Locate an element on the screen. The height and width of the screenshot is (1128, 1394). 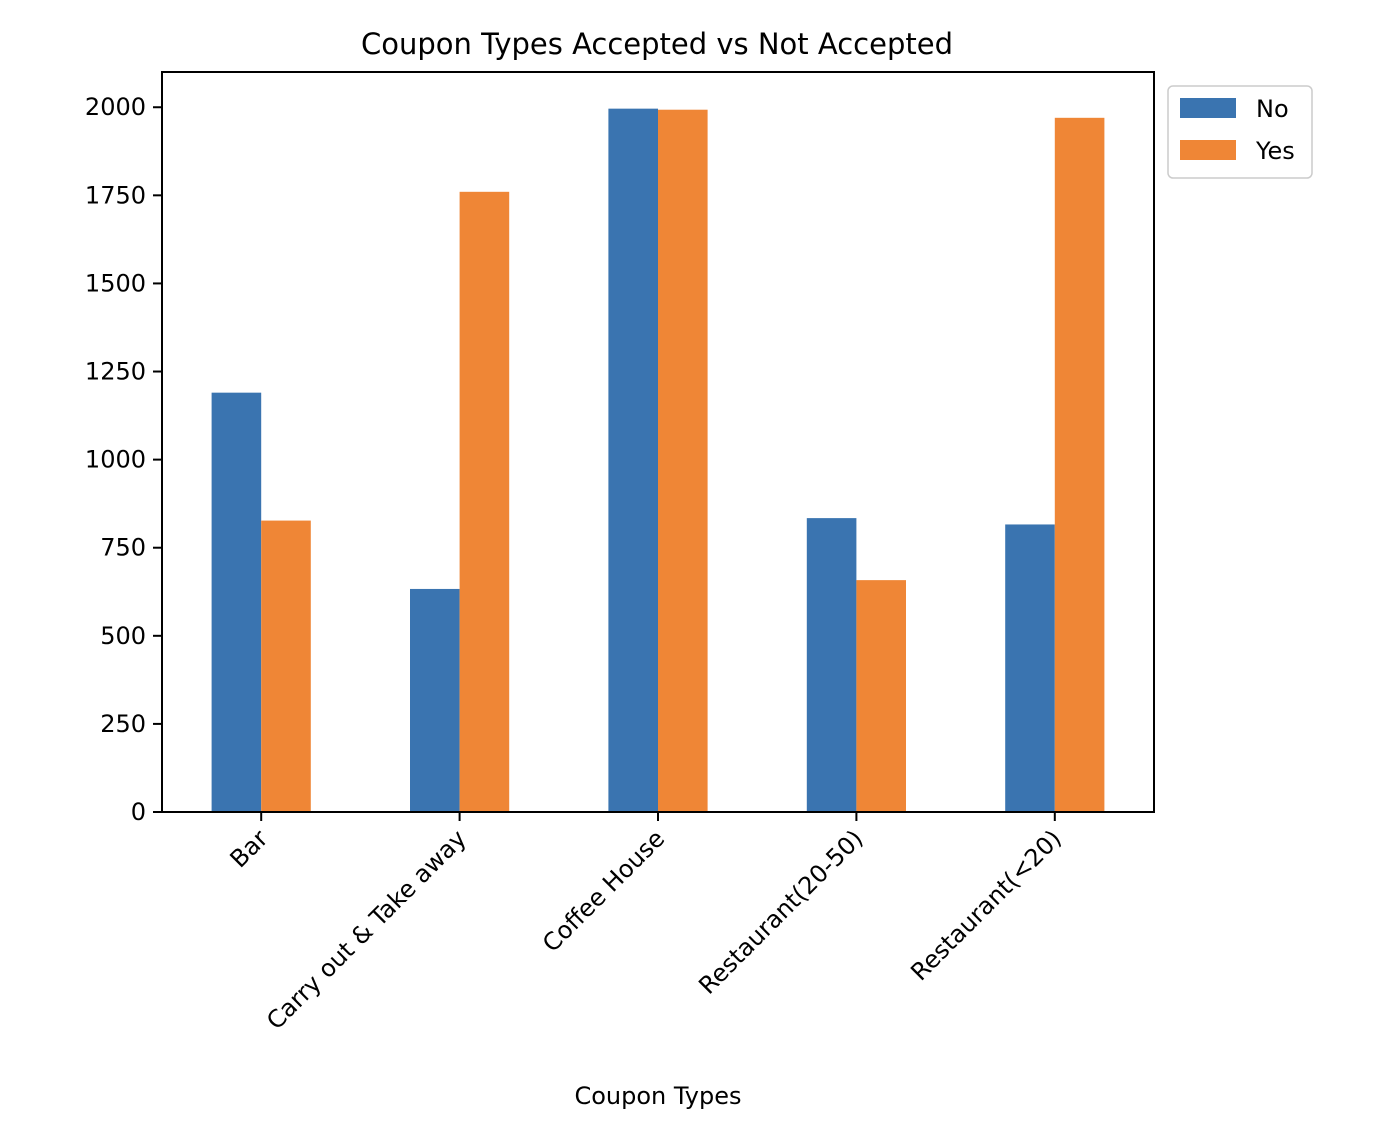
x-tick-label-3: Restaurant(20-50) is located at coordinates (780, 911).